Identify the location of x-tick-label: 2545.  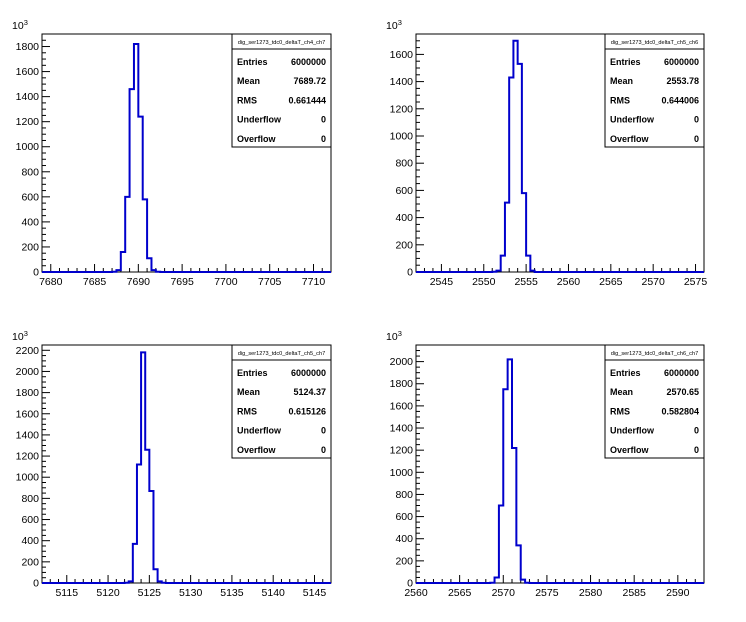
(442, 282).